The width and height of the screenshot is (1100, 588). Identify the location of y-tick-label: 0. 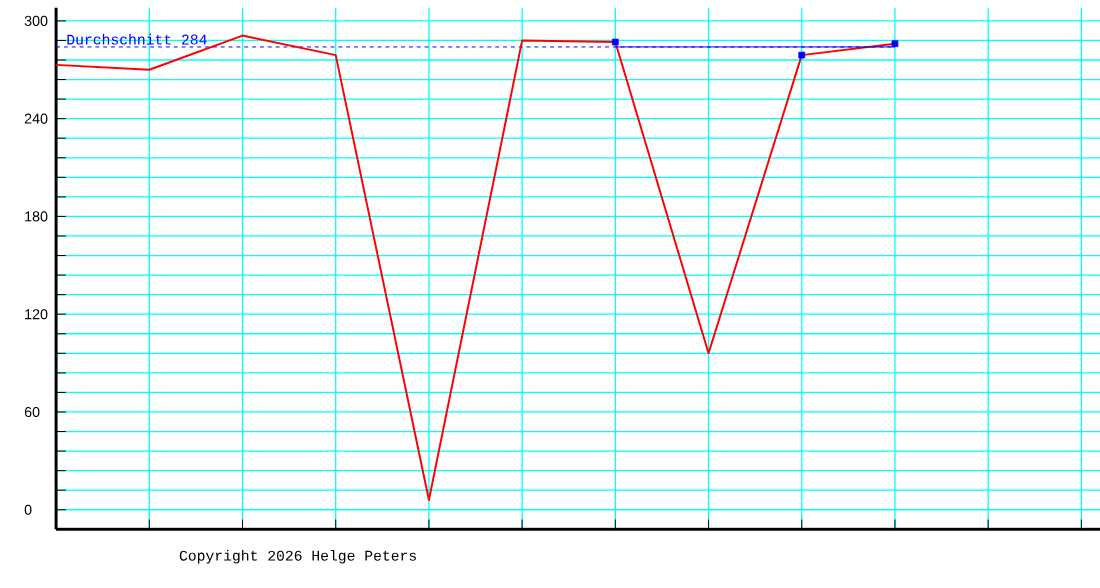
(28, 509).